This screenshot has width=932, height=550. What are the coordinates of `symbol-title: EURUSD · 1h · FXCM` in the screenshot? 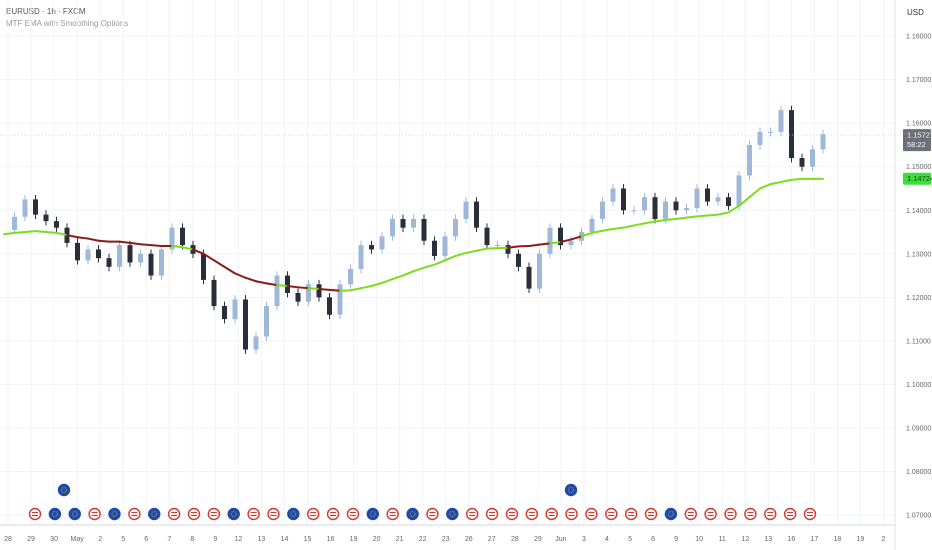 It's located at (46, 11).